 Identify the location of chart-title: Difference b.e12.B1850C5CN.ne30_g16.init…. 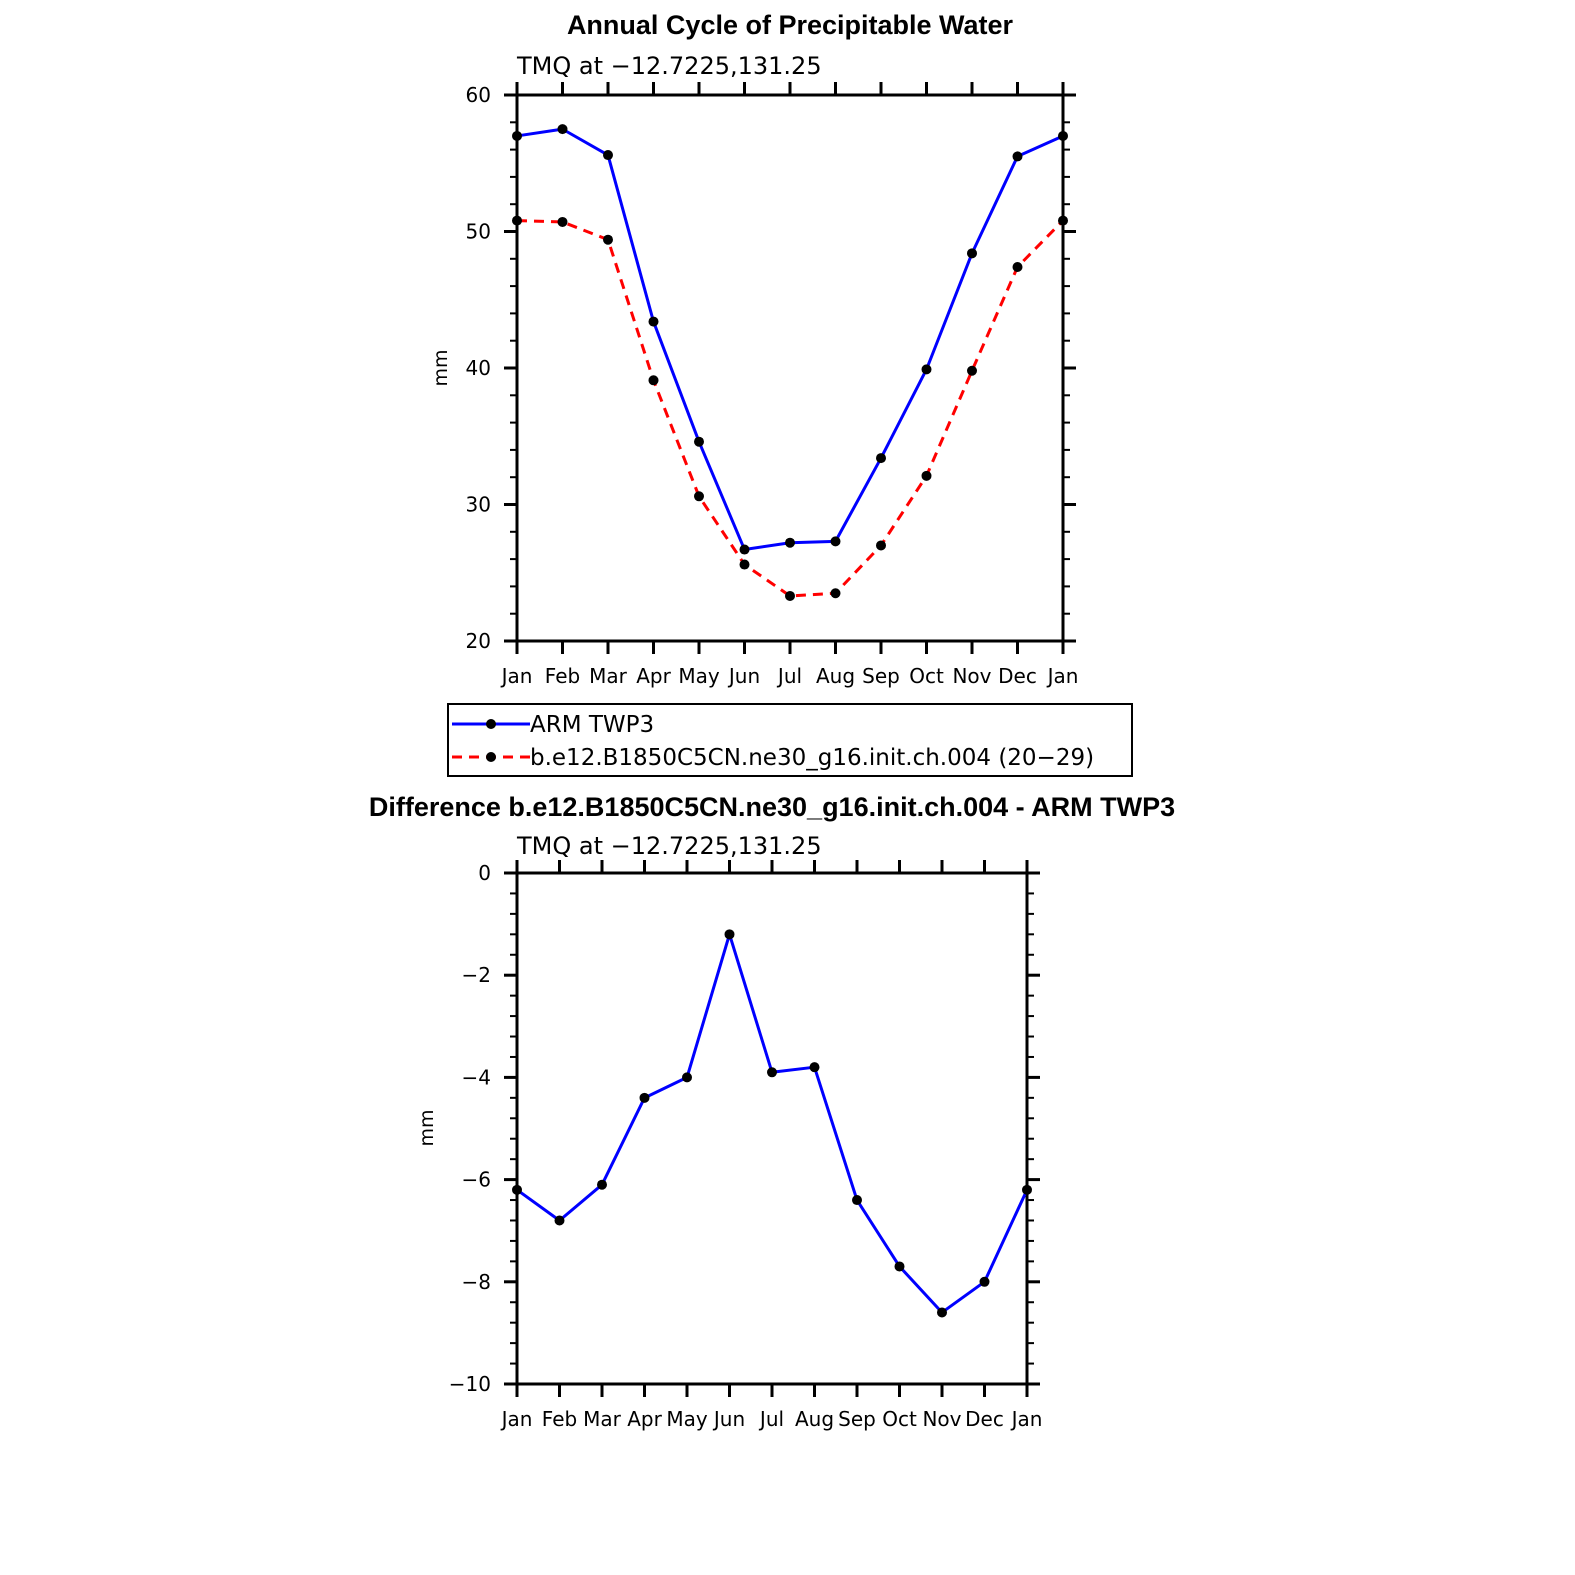
(772, 807).